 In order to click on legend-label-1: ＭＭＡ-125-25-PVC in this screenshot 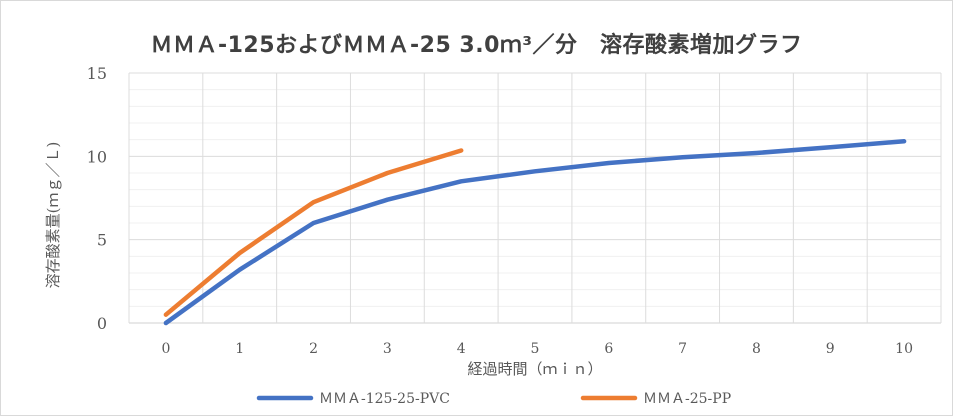, I will do `click(384, 399)`.